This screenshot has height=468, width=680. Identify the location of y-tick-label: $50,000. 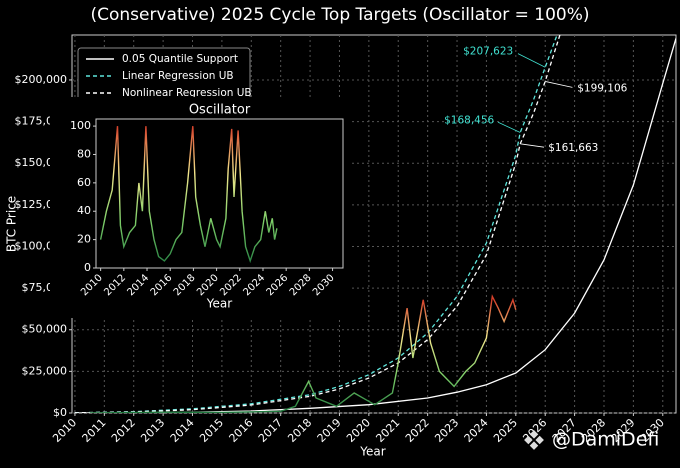
(45, 329).